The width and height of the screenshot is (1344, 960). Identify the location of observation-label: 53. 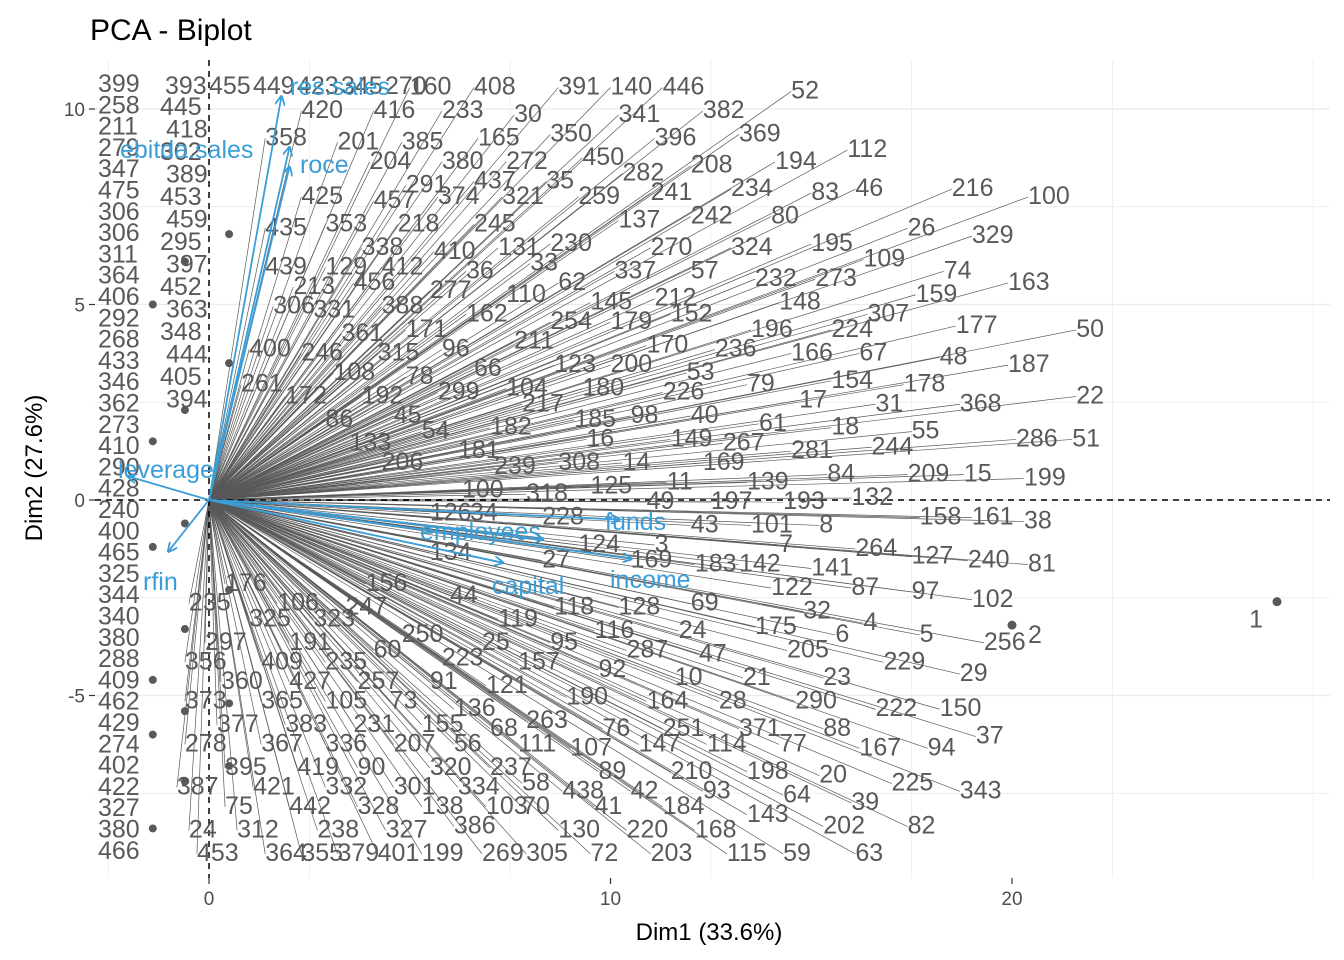
(701, 372).